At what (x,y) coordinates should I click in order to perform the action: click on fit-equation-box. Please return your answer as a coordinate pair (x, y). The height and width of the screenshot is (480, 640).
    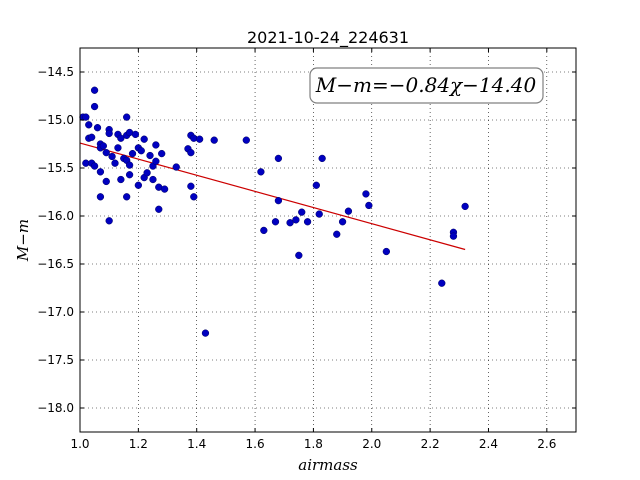
    Looking at the image, I should click on (426, 85).